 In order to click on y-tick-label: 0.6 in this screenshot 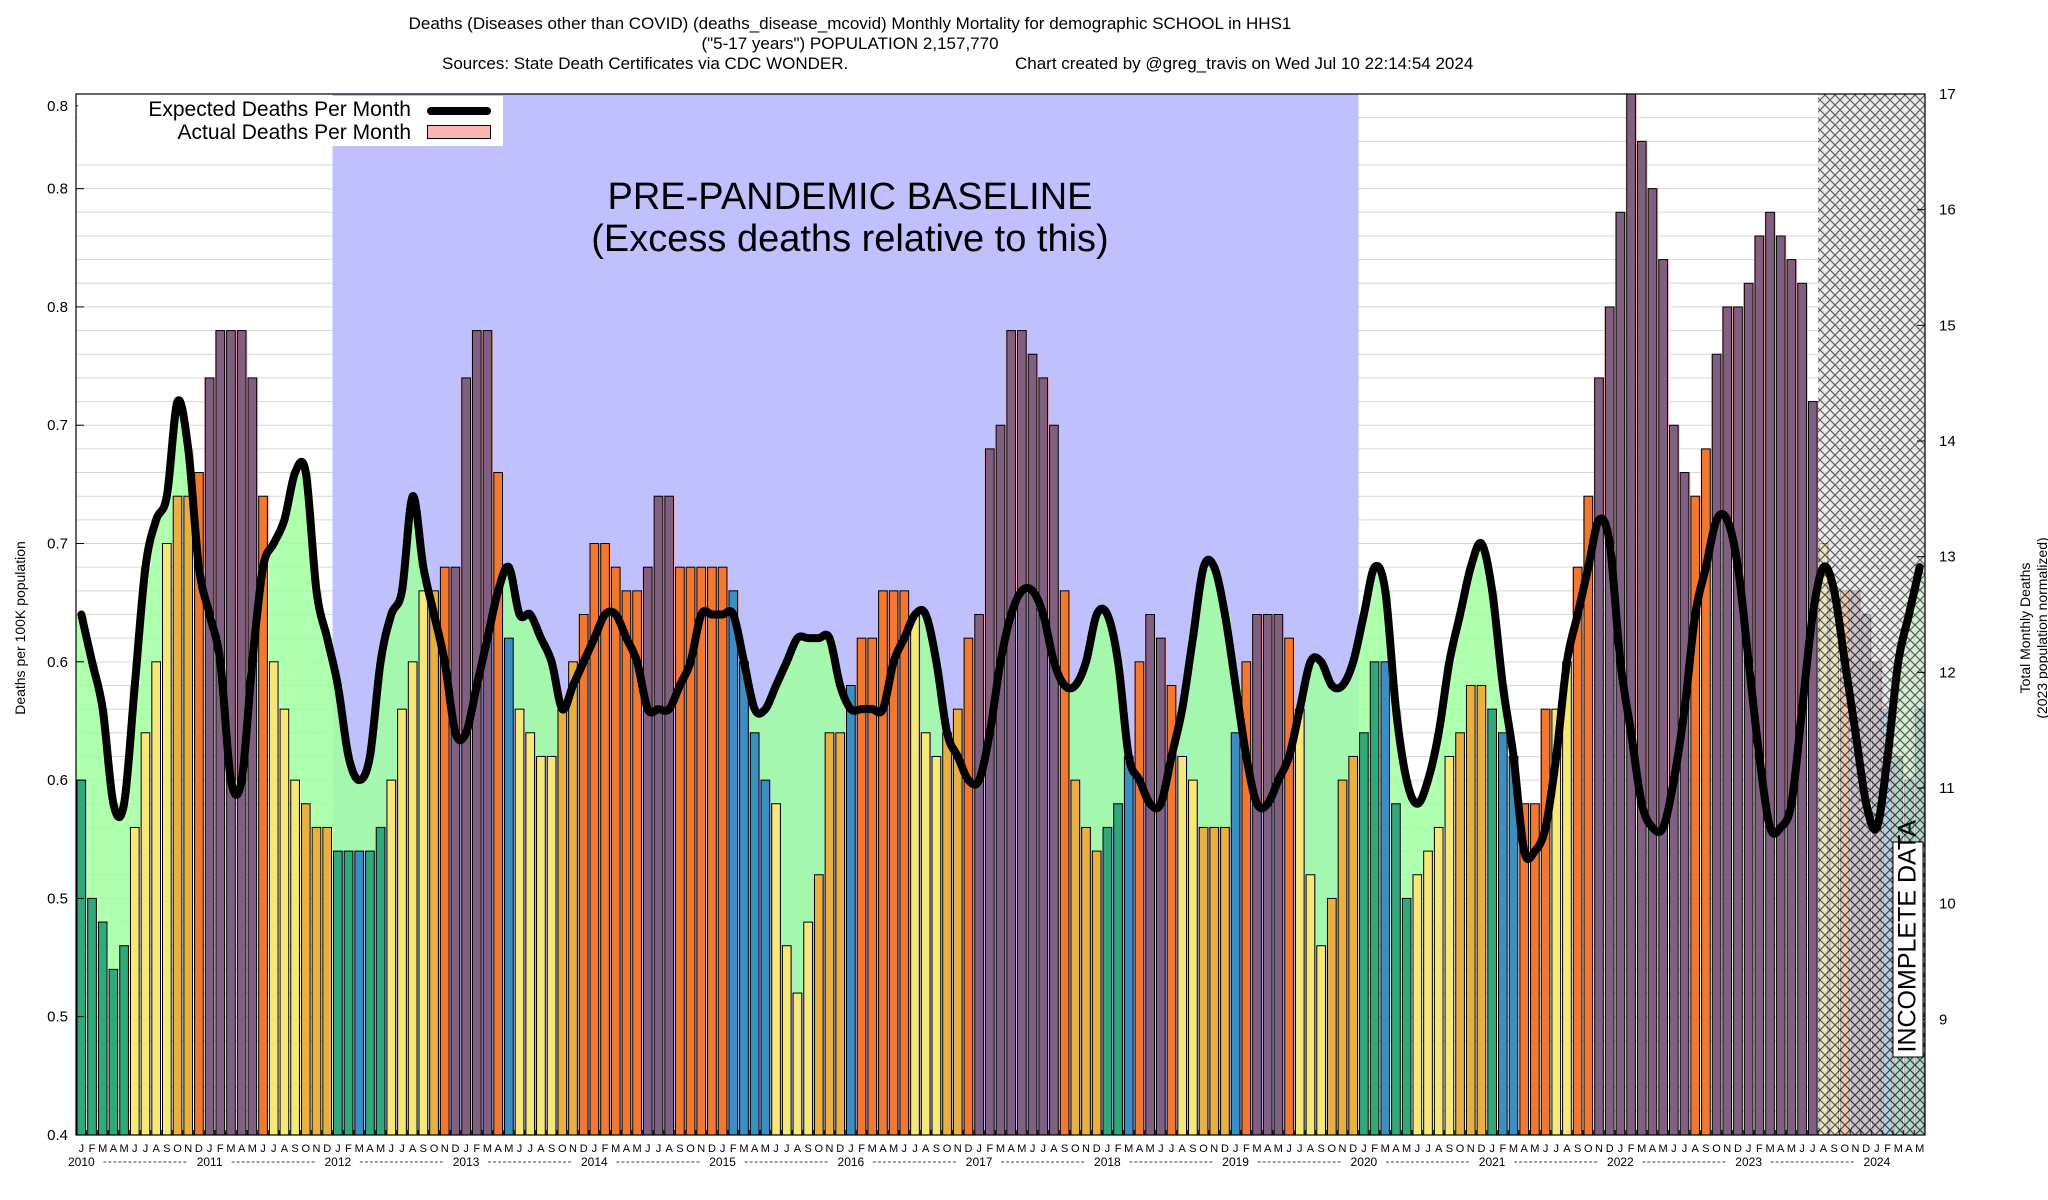, I will do `click(57, 780)`.